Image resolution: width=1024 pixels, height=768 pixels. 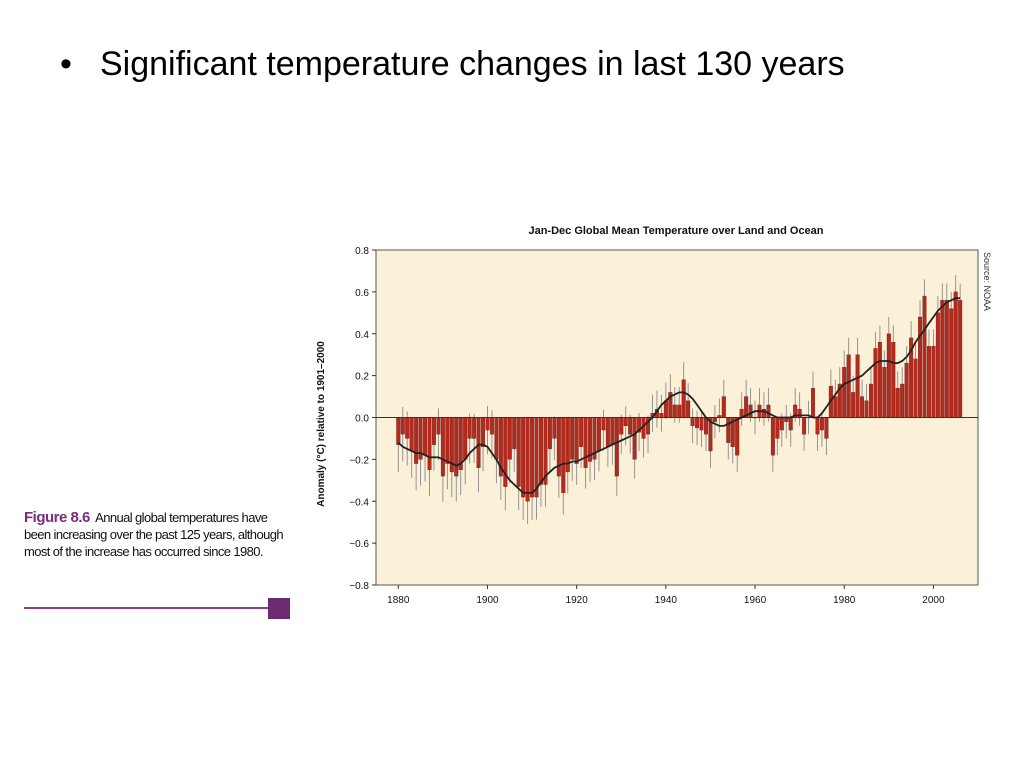 I want to click on x-tick-label: 2000, so click(x=933, y=600).